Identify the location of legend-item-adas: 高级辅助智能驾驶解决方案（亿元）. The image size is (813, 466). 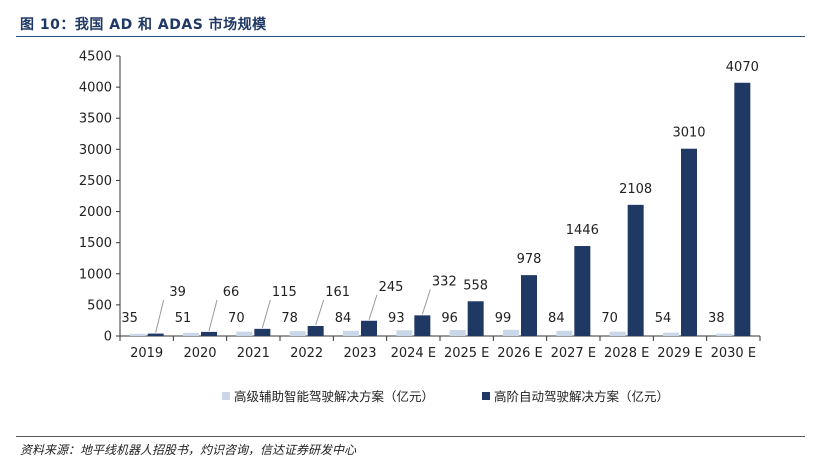
(328, 395).